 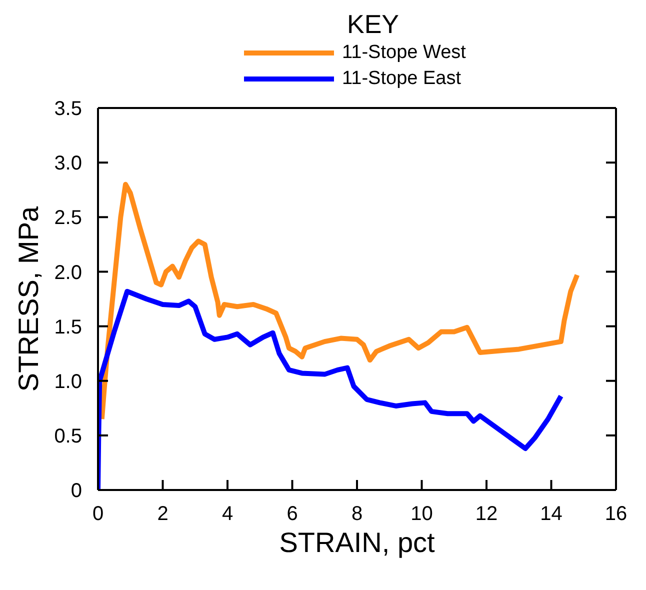 I want to click on y-tick-label: 0.5, so click(x=68, y=437).